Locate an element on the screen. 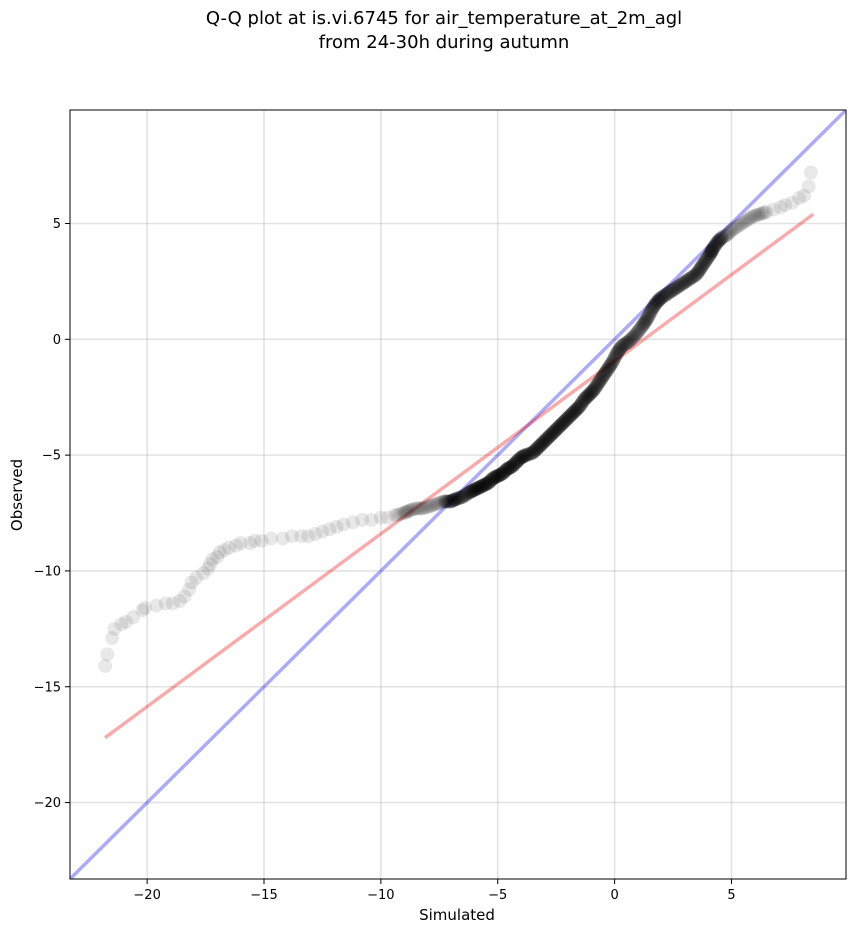 Image resolution: width=854 pixels, height=934 pixels. y-tick-label: 0 is located at coordinates (57, 340).